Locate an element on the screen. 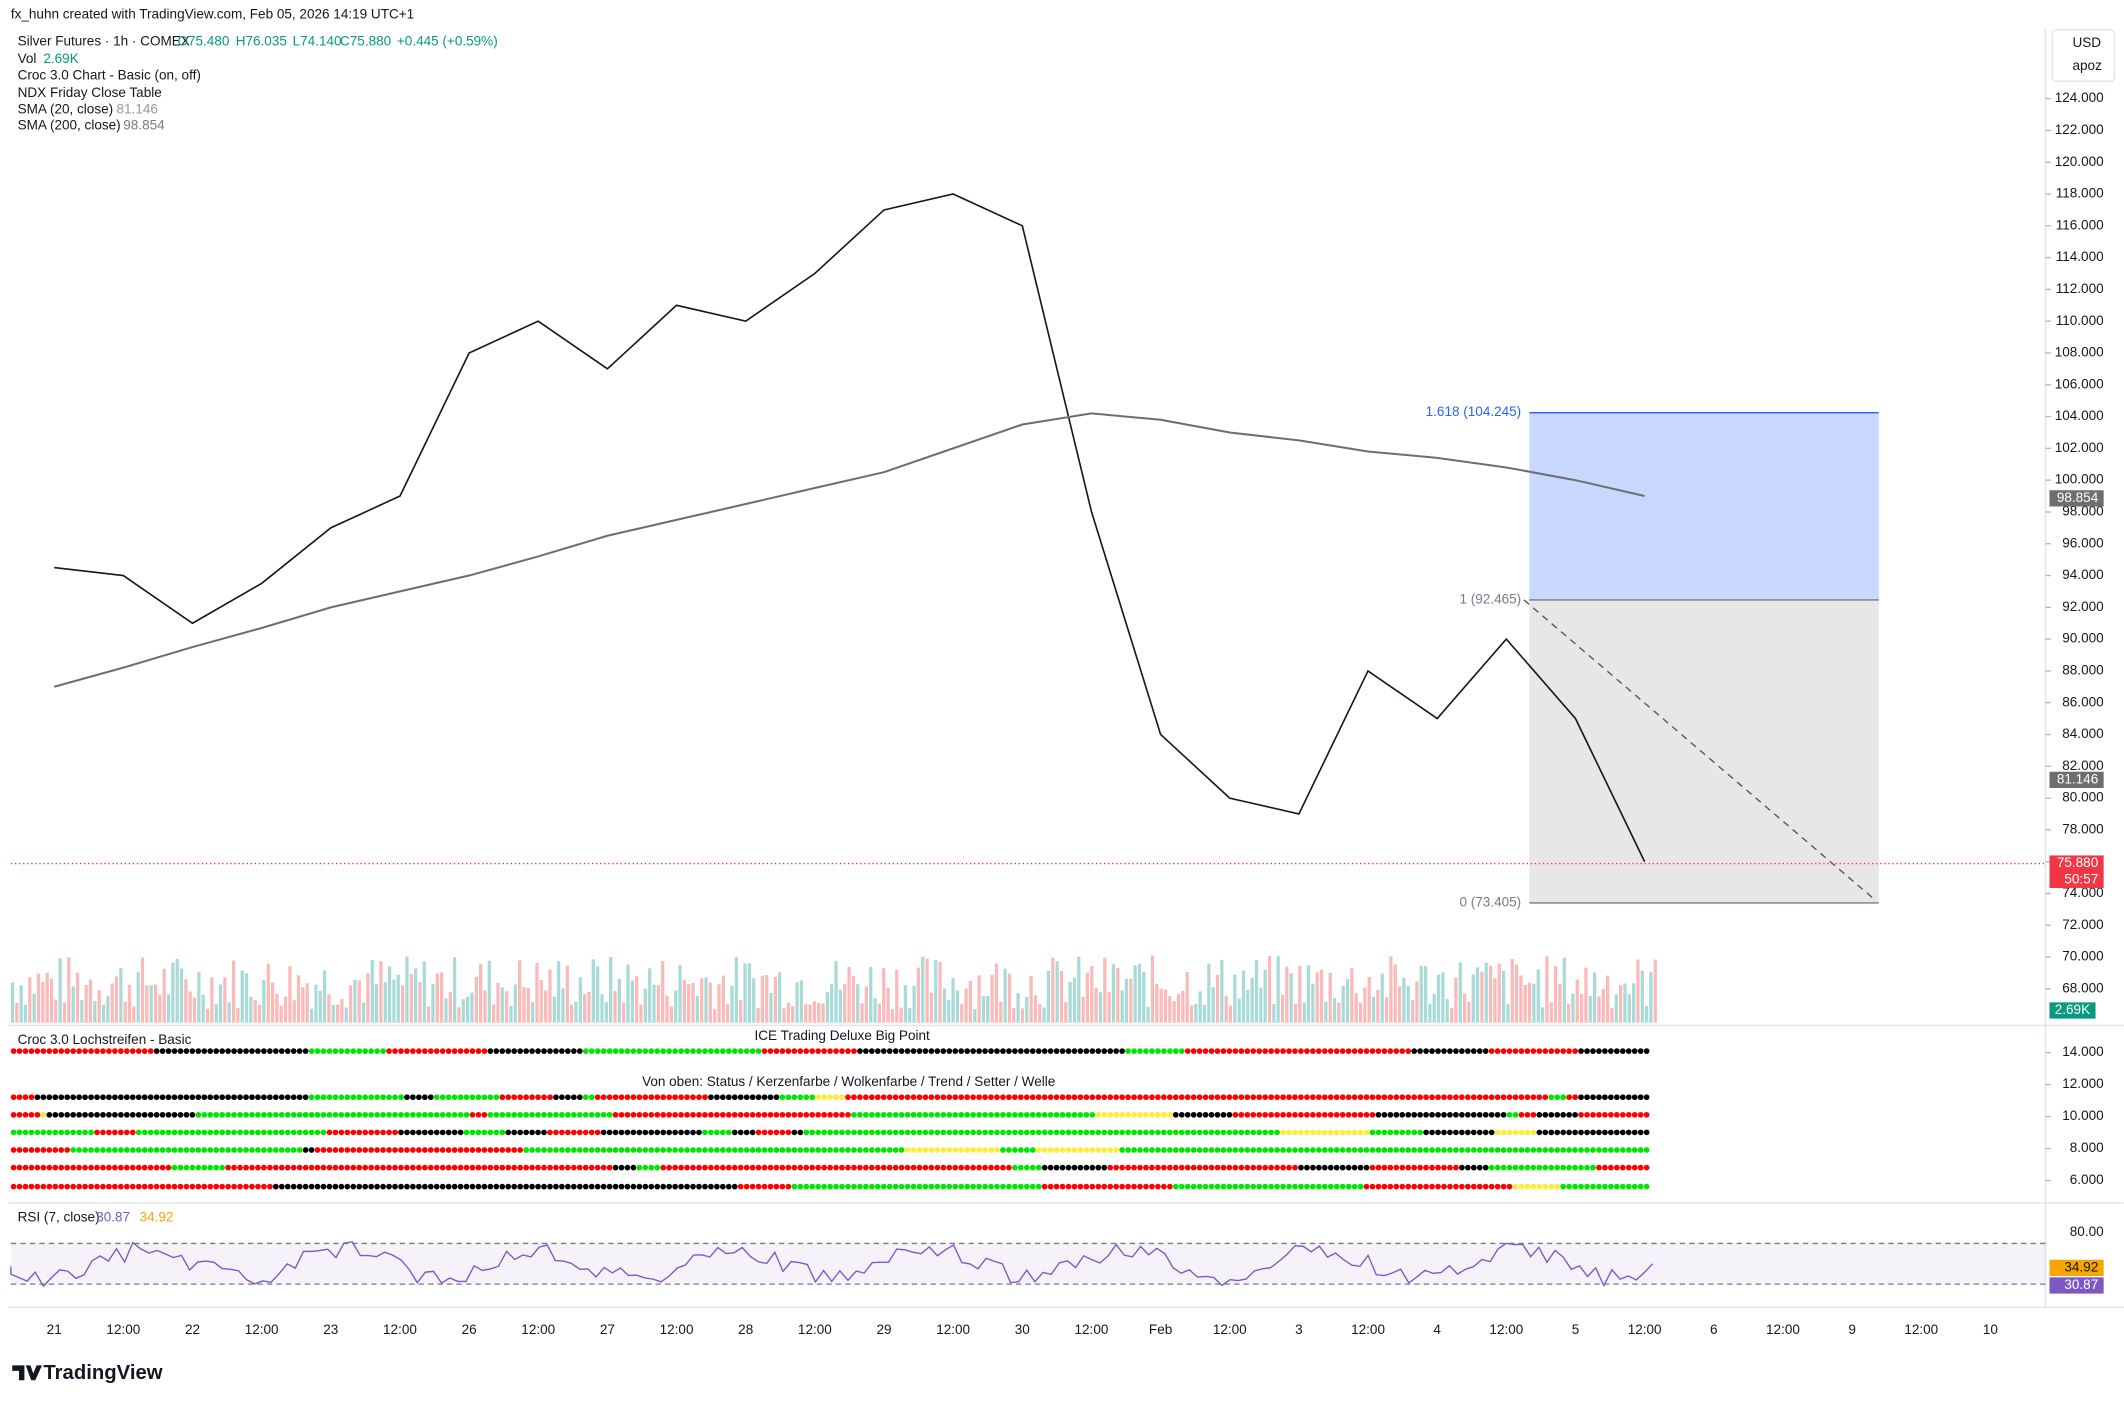  currency-box is located at coordinates (2083, 55).